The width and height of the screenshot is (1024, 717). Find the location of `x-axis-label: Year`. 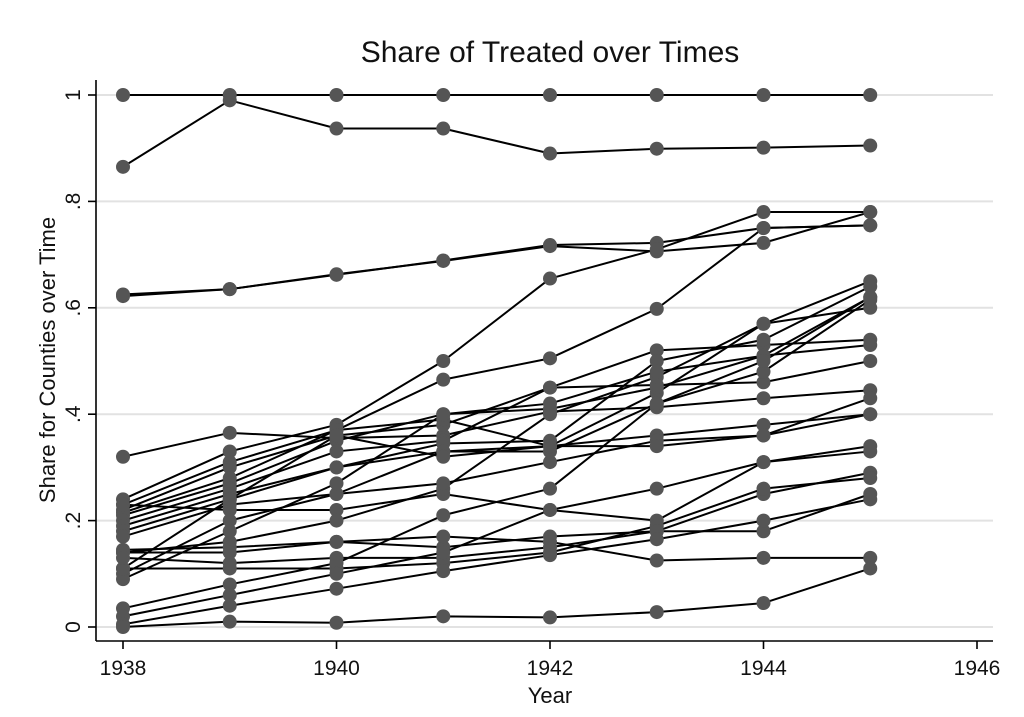

x-axis-label: Year is located at coordinates (550, 695).